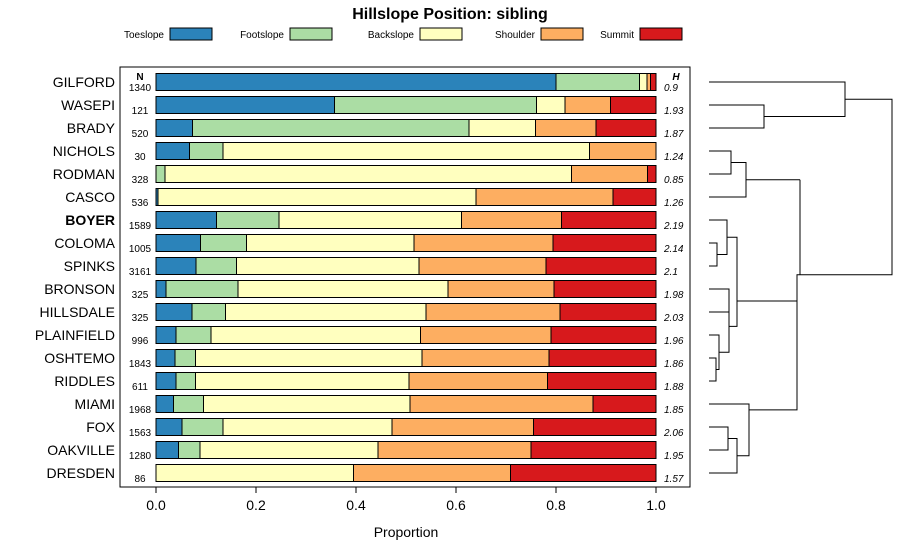 This screenshot has width=900, height=560. I want to click on bar-spinks-summit, so click(601, 266).